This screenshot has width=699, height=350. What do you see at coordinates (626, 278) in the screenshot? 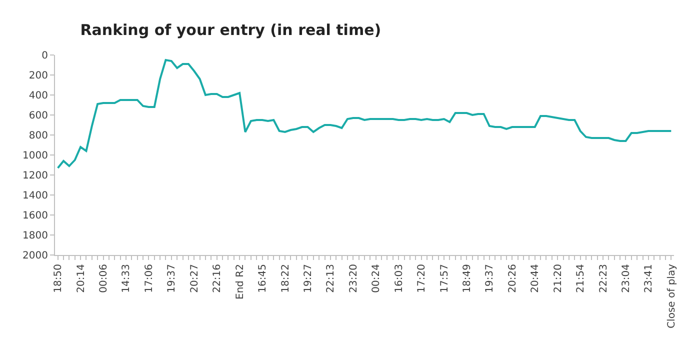
I see `x-tick-label: 23:04` at bounding box center [626, 278].